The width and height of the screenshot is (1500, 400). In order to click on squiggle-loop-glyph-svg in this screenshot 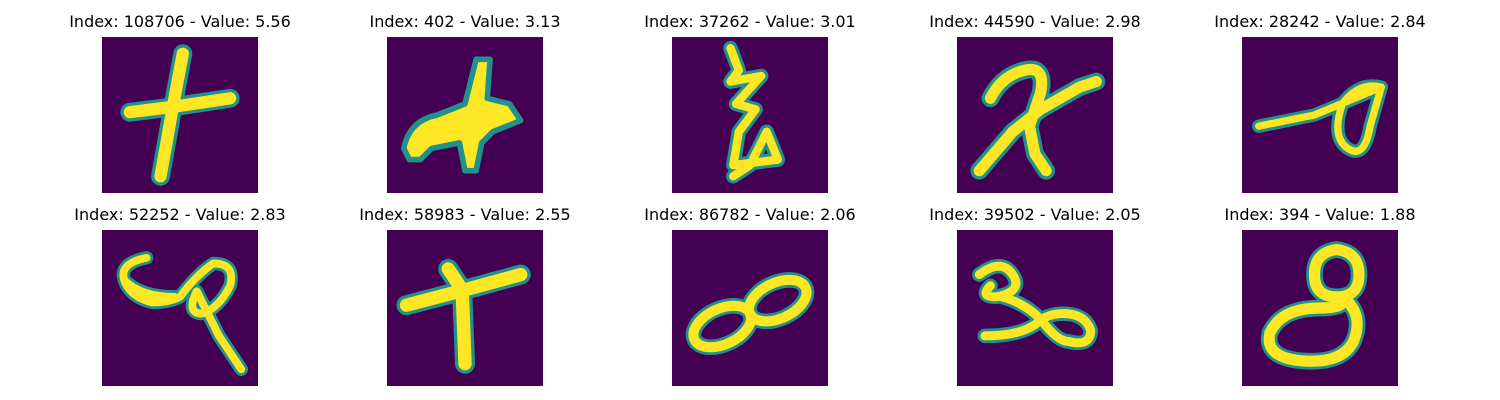, I will do `click(1035, 305)`.